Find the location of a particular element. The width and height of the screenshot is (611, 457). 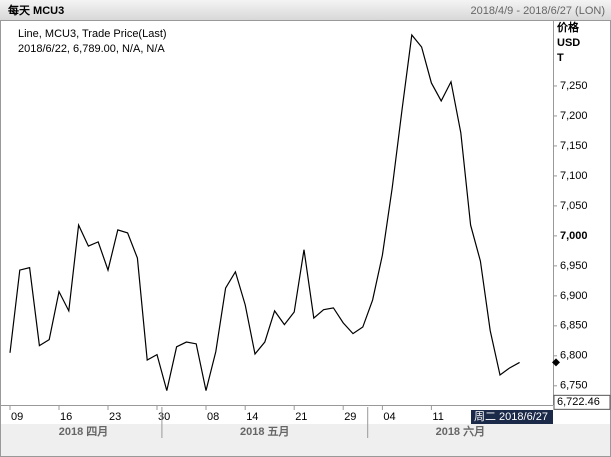

y-axis-label: USD is located at coordinates (568, 43).